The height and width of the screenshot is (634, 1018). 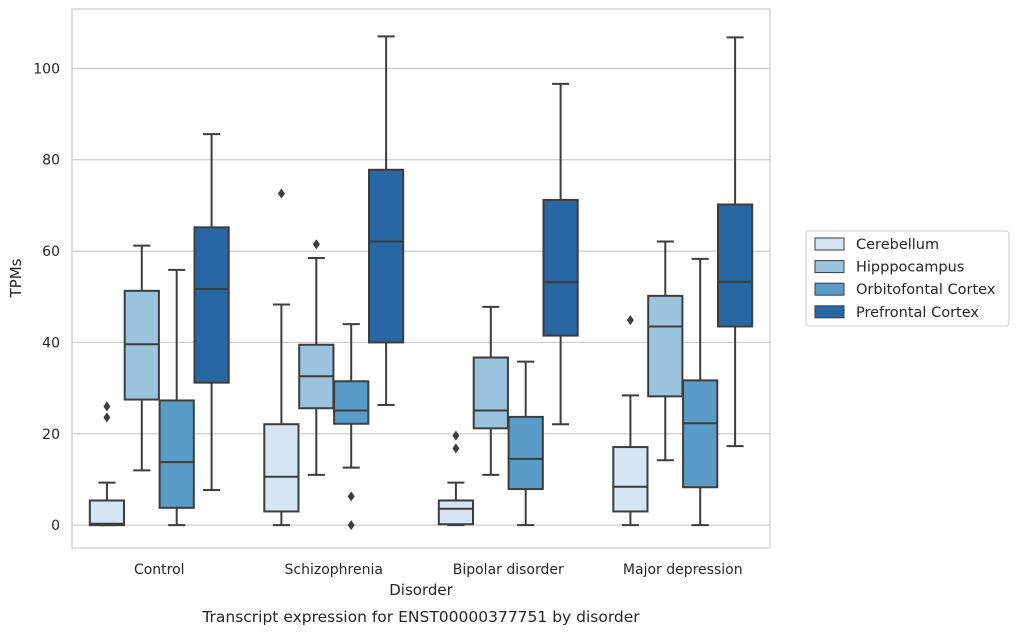 I want to click on y-tick-labels: 0 20 40 60 80 100, so click(x=46, y=297).